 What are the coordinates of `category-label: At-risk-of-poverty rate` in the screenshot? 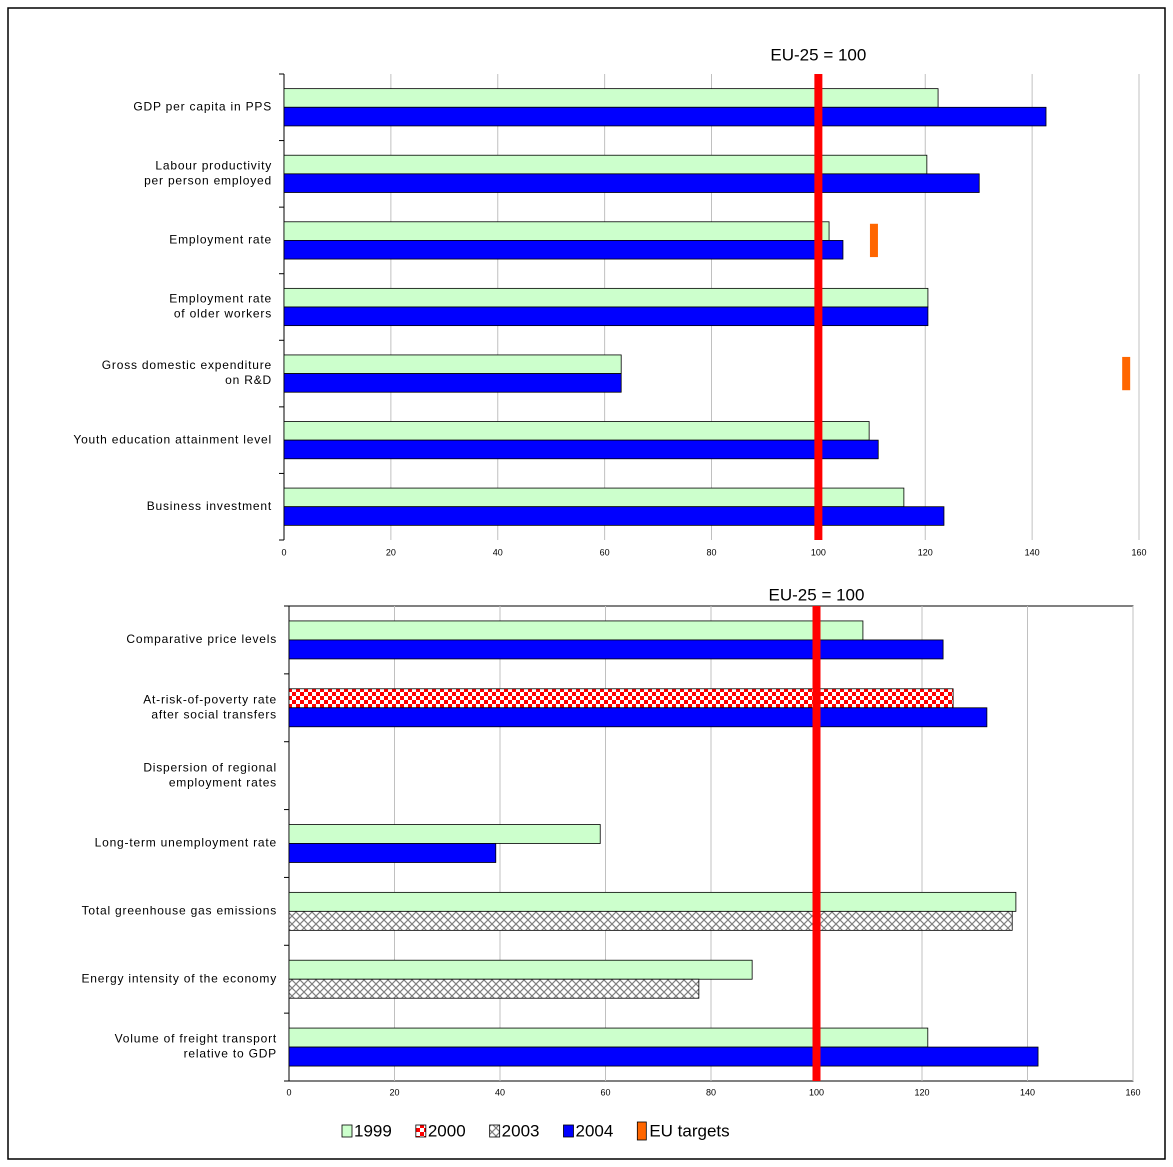 It's located at (210, 699).